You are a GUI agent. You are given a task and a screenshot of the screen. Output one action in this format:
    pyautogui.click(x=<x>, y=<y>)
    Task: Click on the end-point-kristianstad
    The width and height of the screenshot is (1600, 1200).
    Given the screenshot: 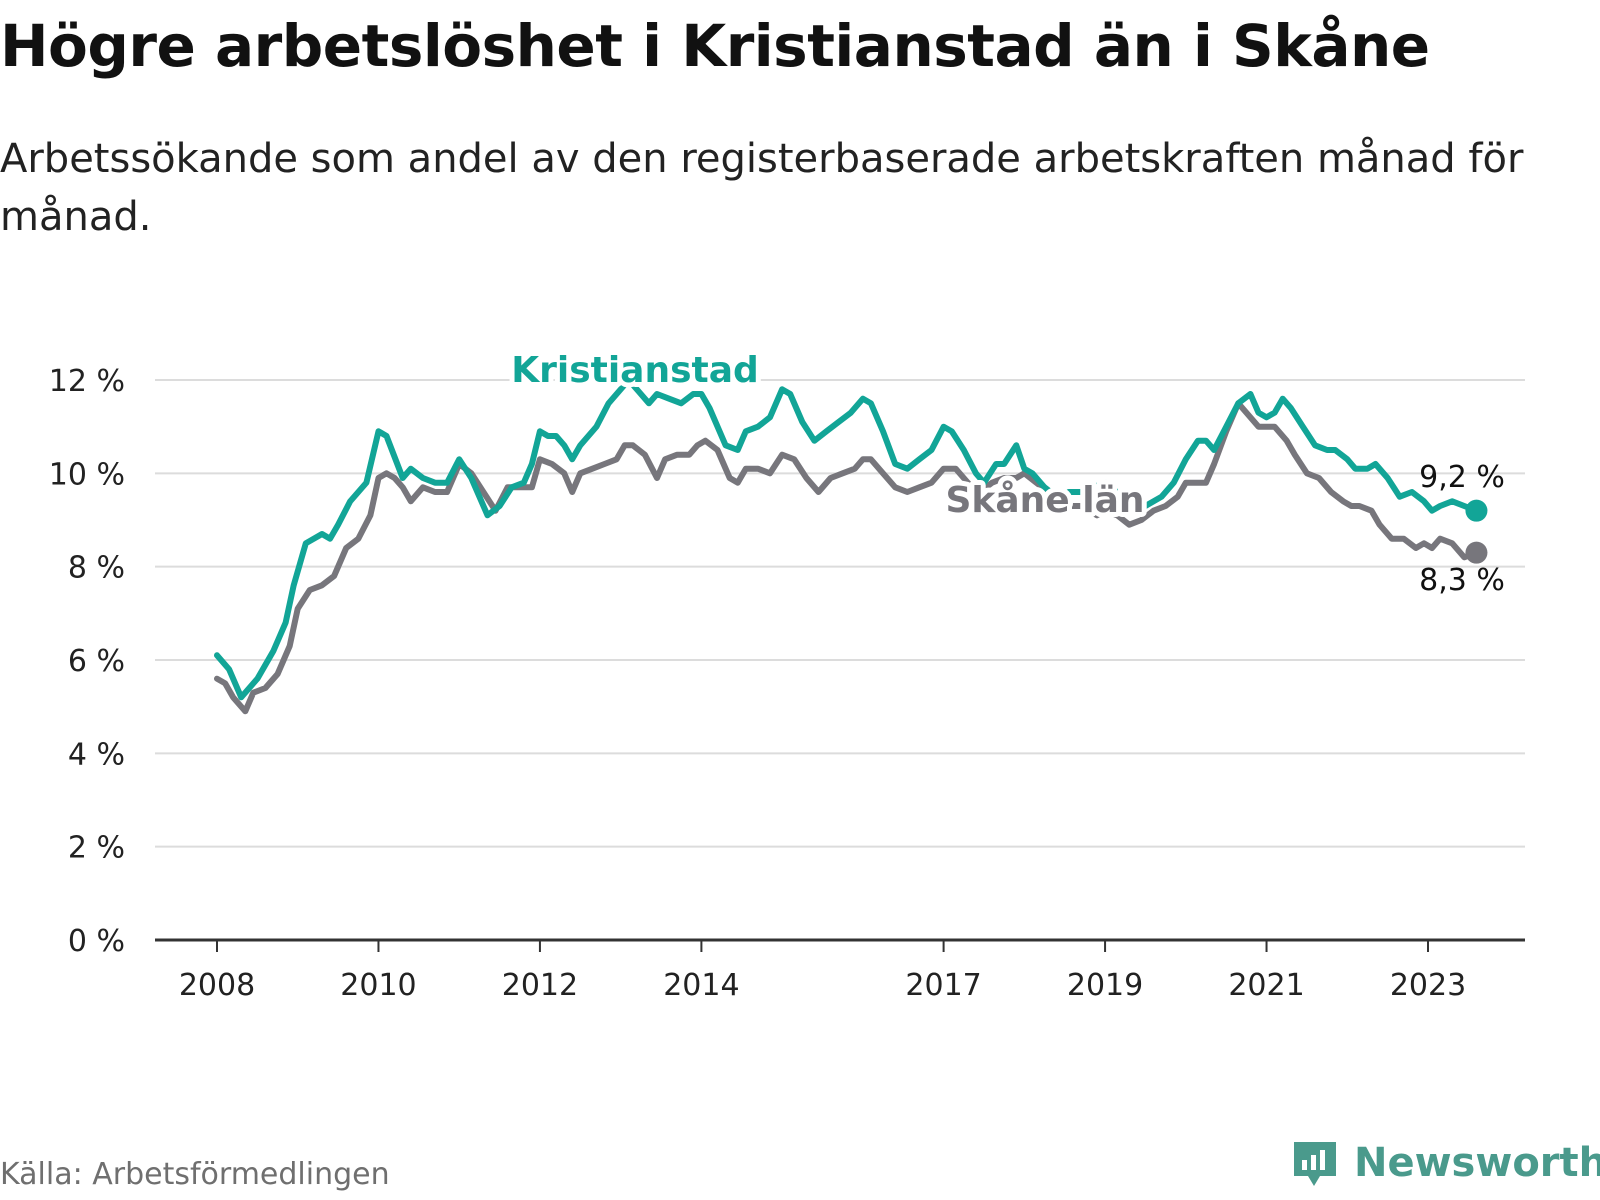 What is the action you would take?
    pyautogui.click(x=1476, y=510)
    